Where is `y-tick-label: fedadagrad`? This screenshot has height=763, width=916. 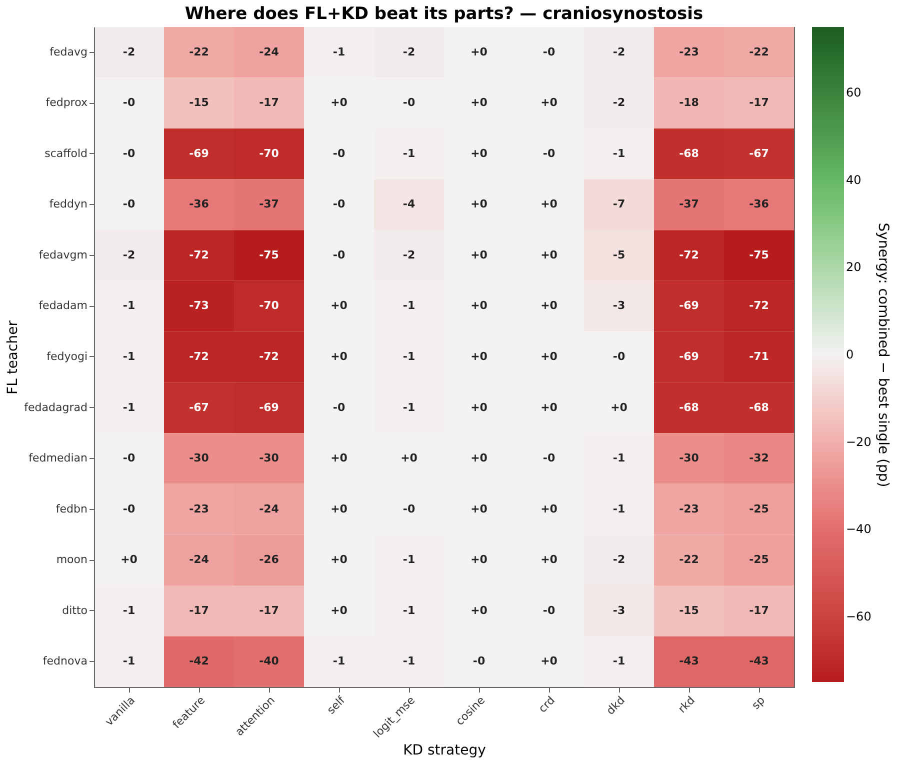
y-tick-label: fedadagrad is located at coordinates (56, 407).